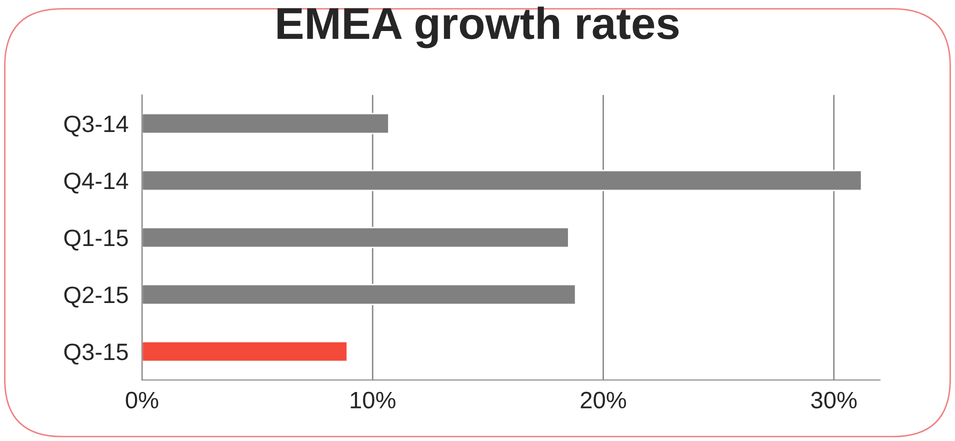 The image size is (955, 441). What do you see at coordinates (96, 126) in the screenshot?
I see `y-tick-label: Q3-14` at bounding box center [96, 126].